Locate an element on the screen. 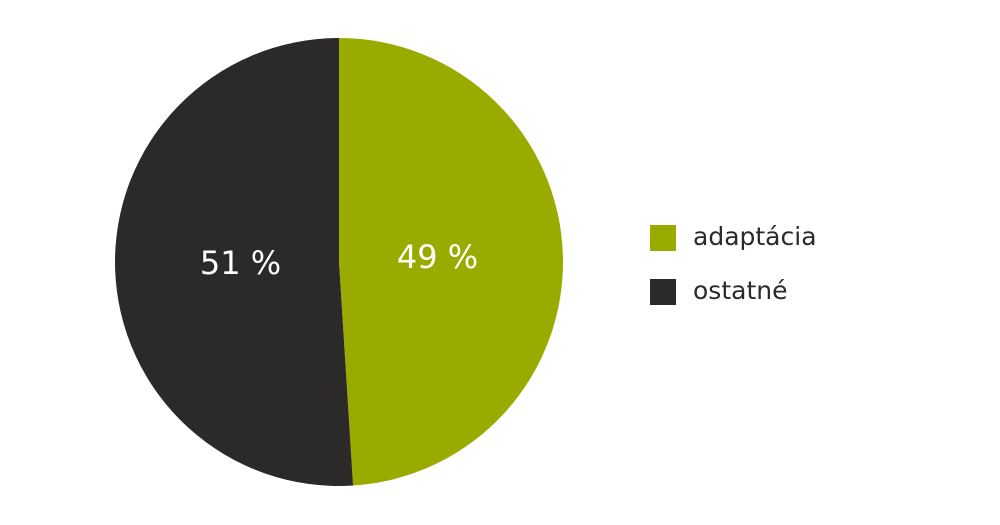  slice-label: 51 % is located at coordinates (240, 263).